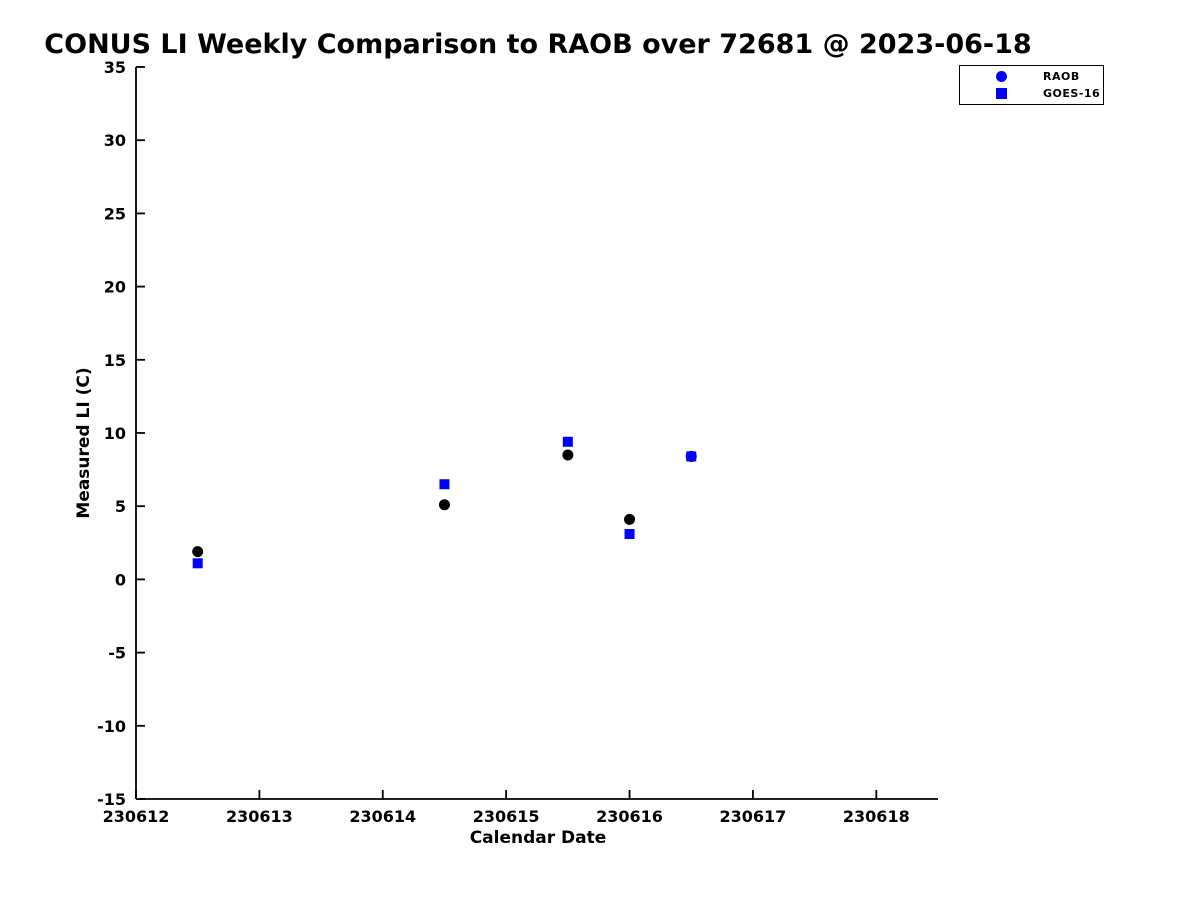 The height and width of the screenshot is (900, 1200). What do you see at coordinates (111, 726) in the screenshot?
I see `y-tick-label: -10` at bounding box center [111, 726].